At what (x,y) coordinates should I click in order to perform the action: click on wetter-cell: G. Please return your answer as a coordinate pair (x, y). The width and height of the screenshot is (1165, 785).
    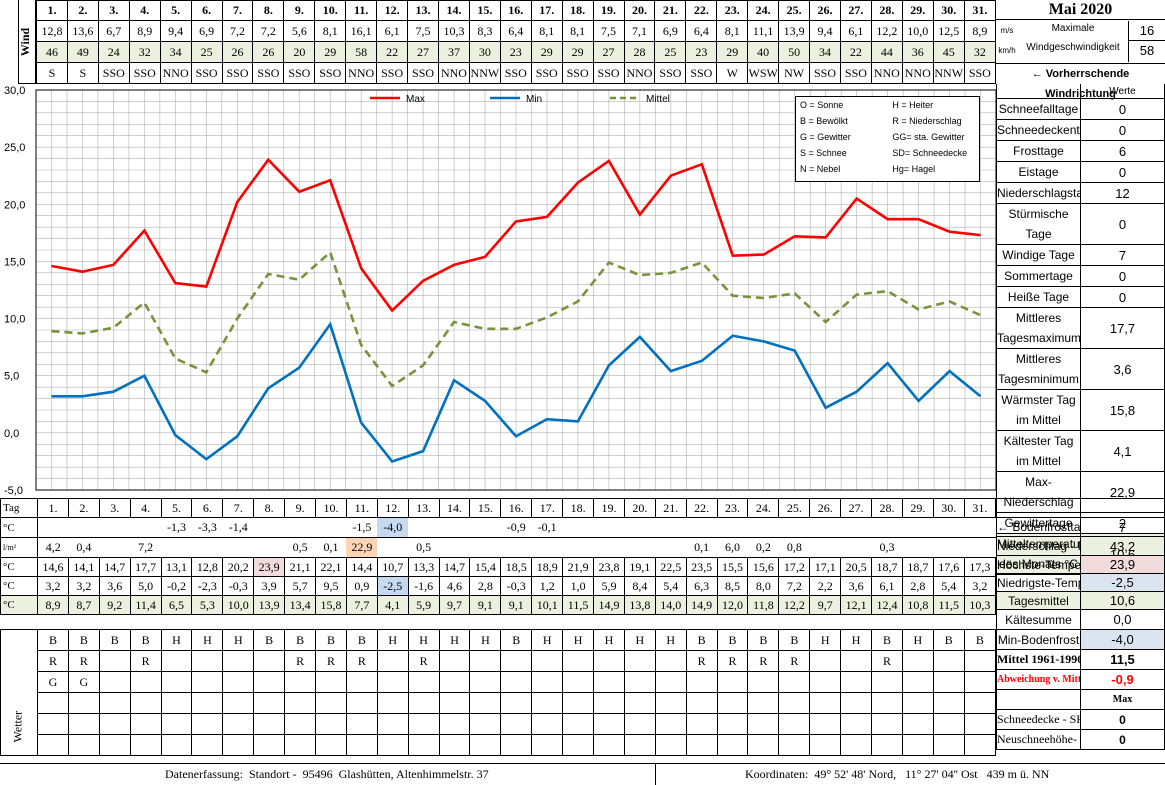
    Looking at the image, I should click on (53, 682).